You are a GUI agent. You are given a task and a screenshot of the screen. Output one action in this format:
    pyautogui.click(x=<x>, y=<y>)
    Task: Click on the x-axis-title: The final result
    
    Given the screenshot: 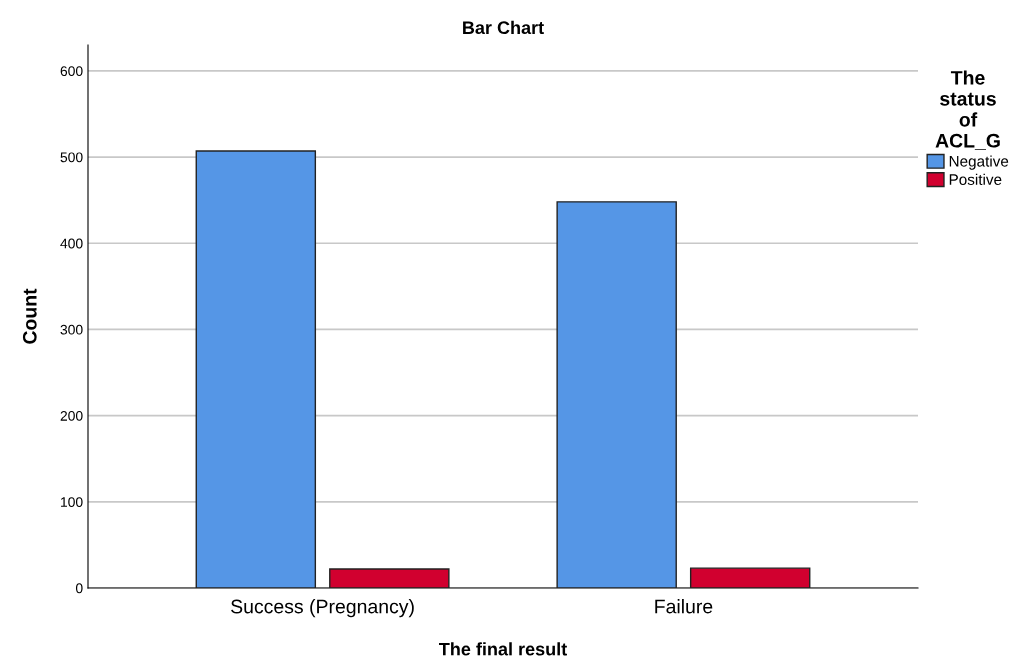 What is the action you would take?
    pyautogui.click(x=503, y=649)
    